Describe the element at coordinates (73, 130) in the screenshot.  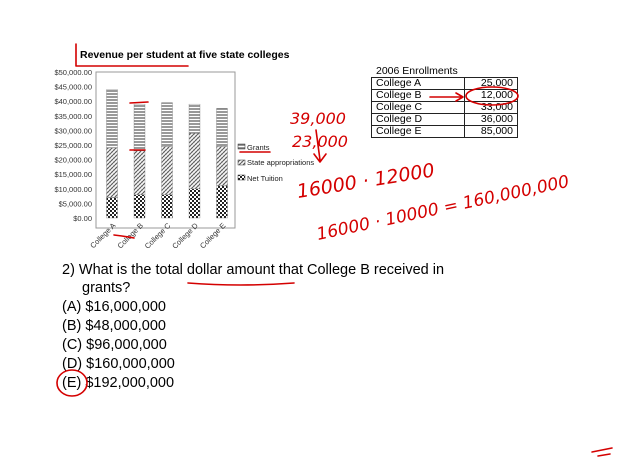
I see `y-tick-label: $30,000.00` at that location.